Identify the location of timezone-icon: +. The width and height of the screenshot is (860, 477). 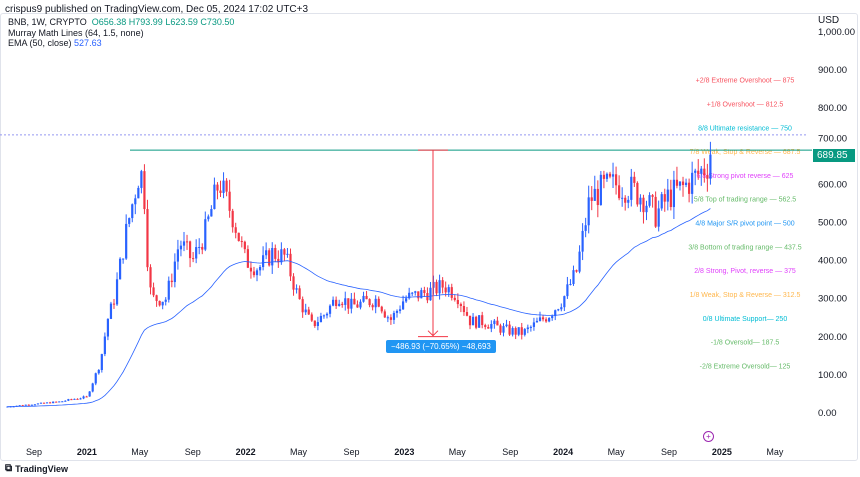
(708, 436).